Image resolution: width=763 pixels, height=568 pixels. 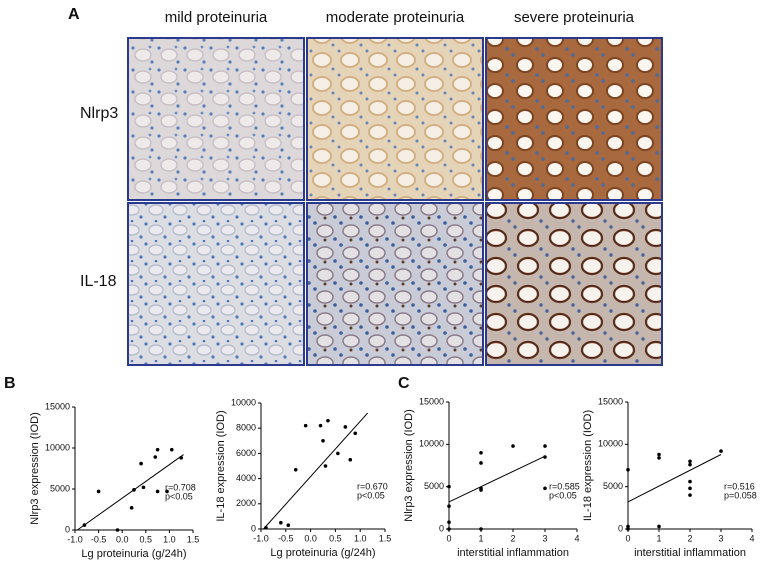 I want to click on column-header: severe proteinuria, so click(x=574, y=17).